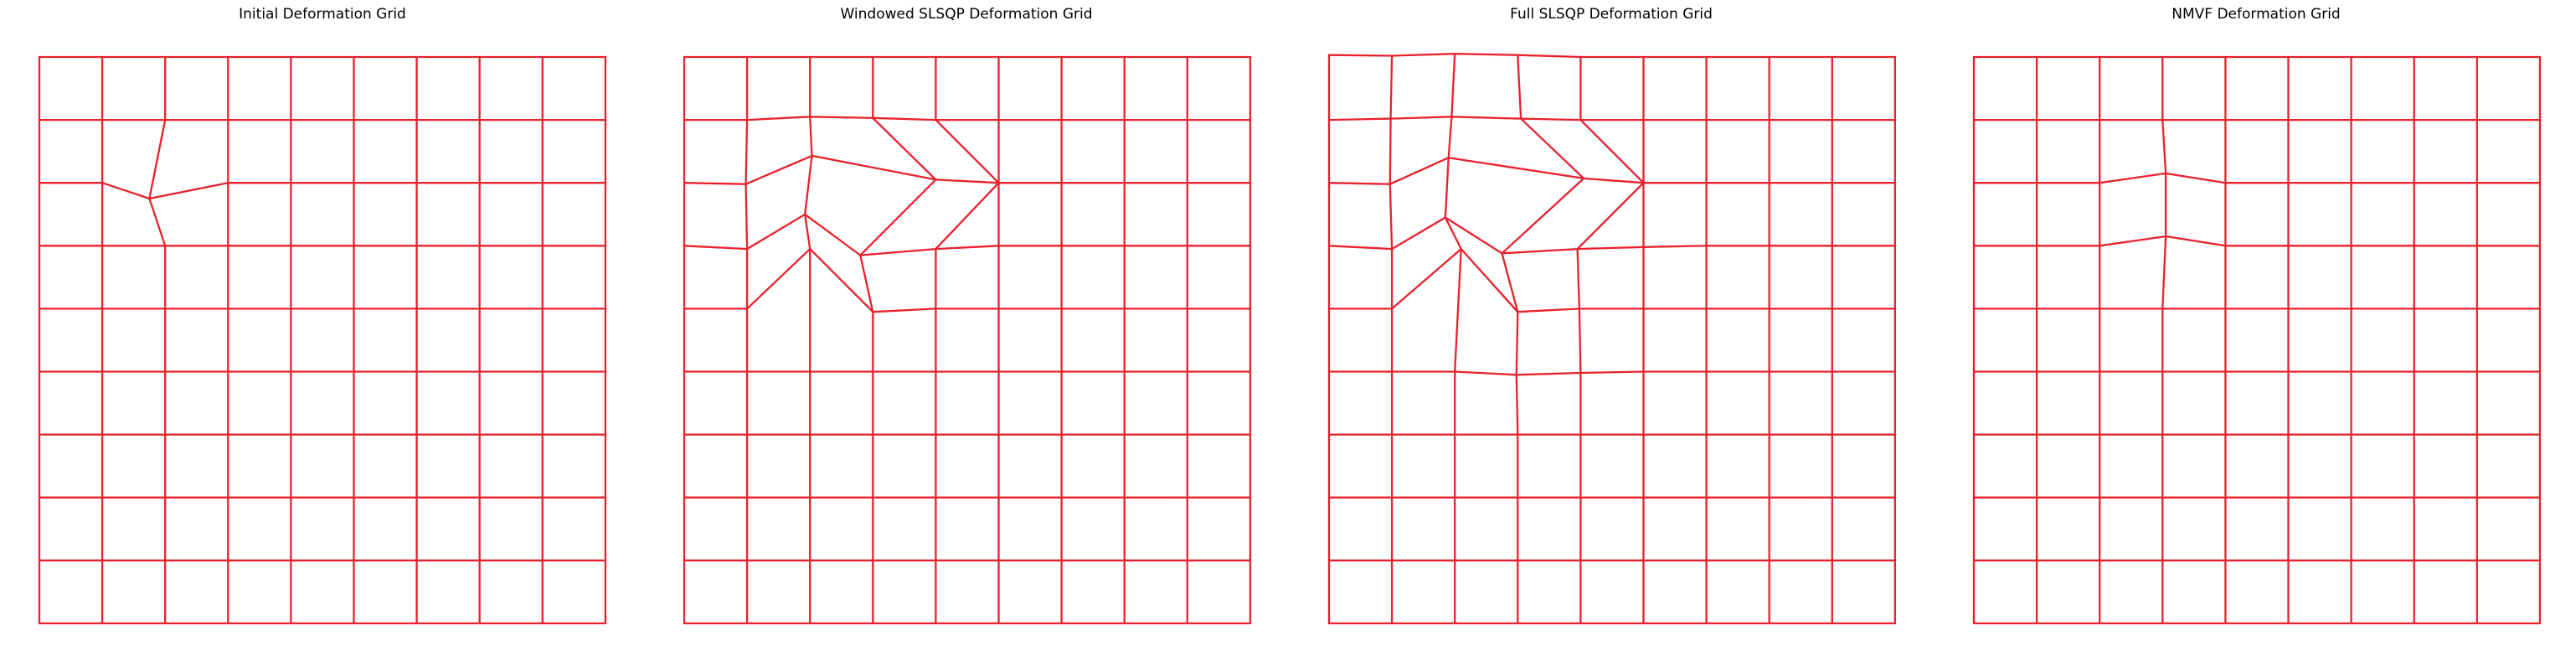 The height and width of the screenshot is (662, 2576). I want to click on panel-title: NMVF Deformation Grid, so click(2256, 14).